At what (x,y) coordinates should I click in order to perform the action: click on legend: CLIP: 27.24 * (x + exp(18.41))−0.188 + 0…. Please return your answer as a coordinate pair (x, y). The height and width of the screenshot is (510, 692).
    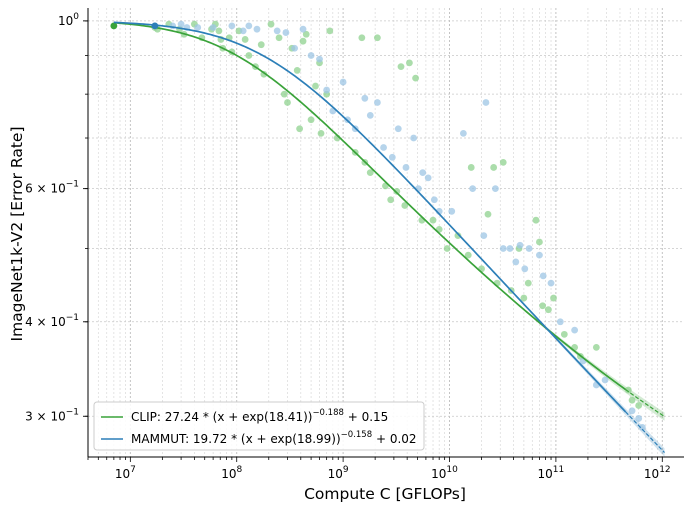
    Looking at the image, I should click on (259, 426).